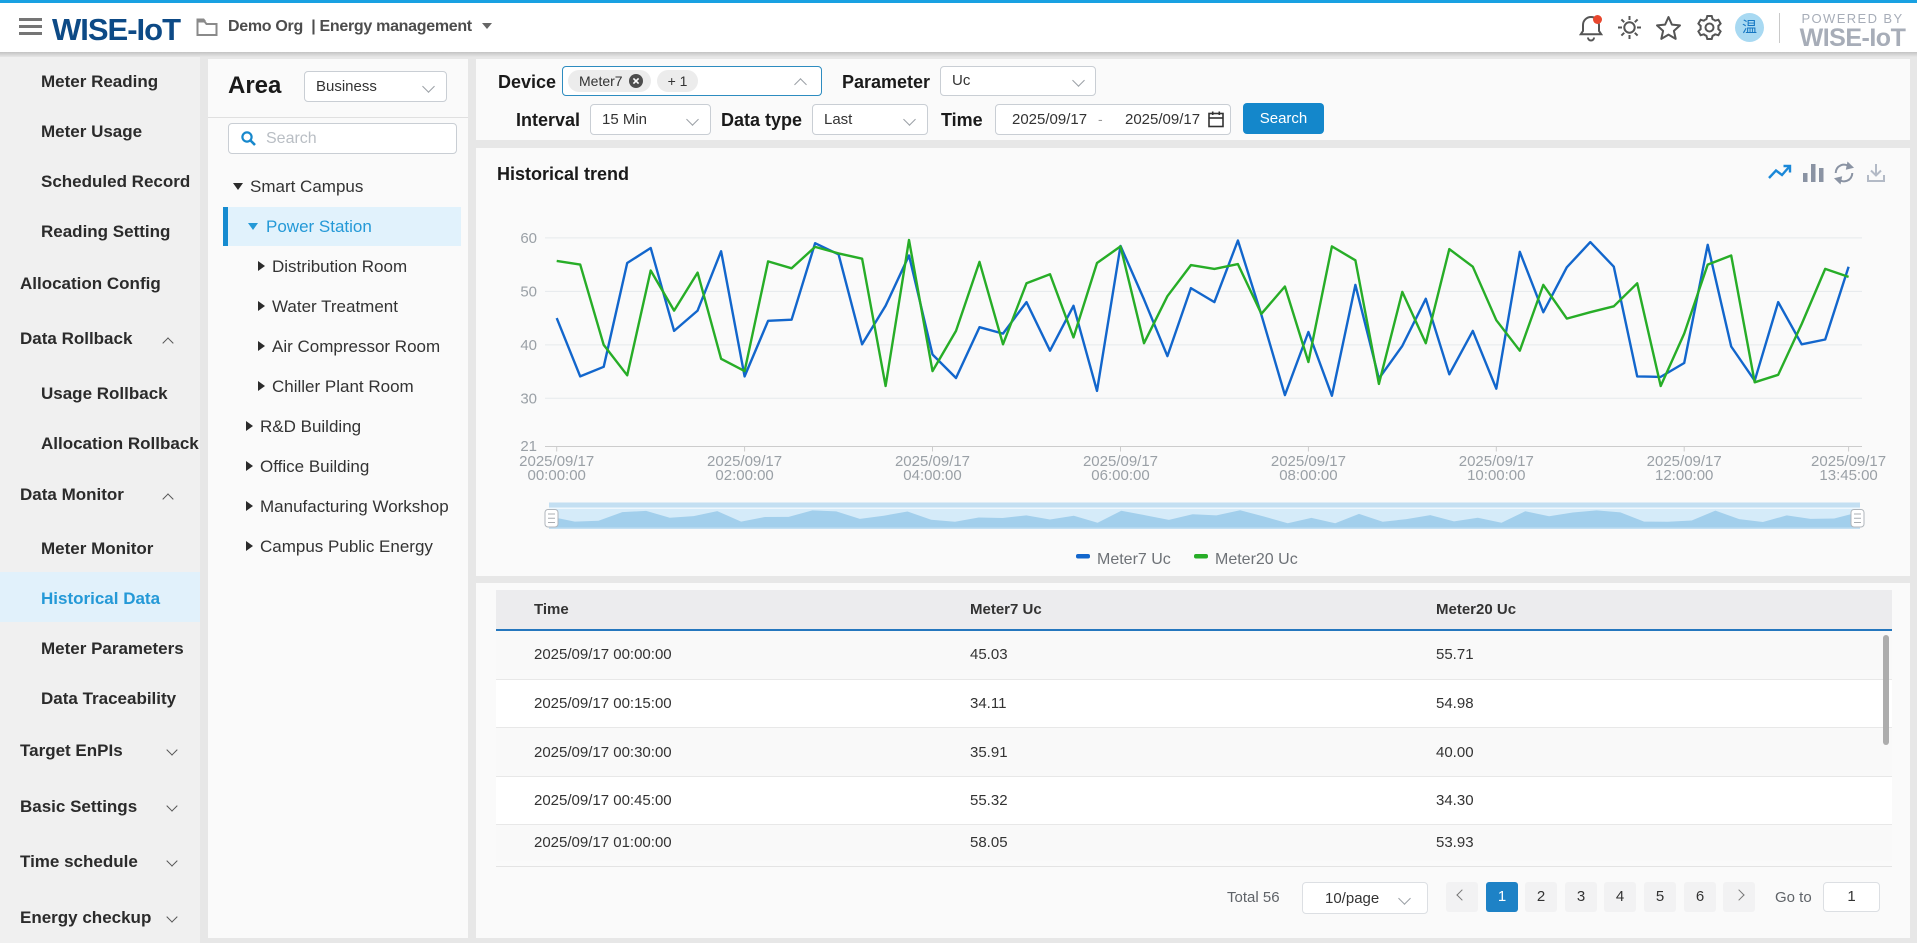 This screenshot has width=1917, height=943. Describe the element at coordinates (528, 238) in the screenshot. I see `svg-text: 60` at that location.